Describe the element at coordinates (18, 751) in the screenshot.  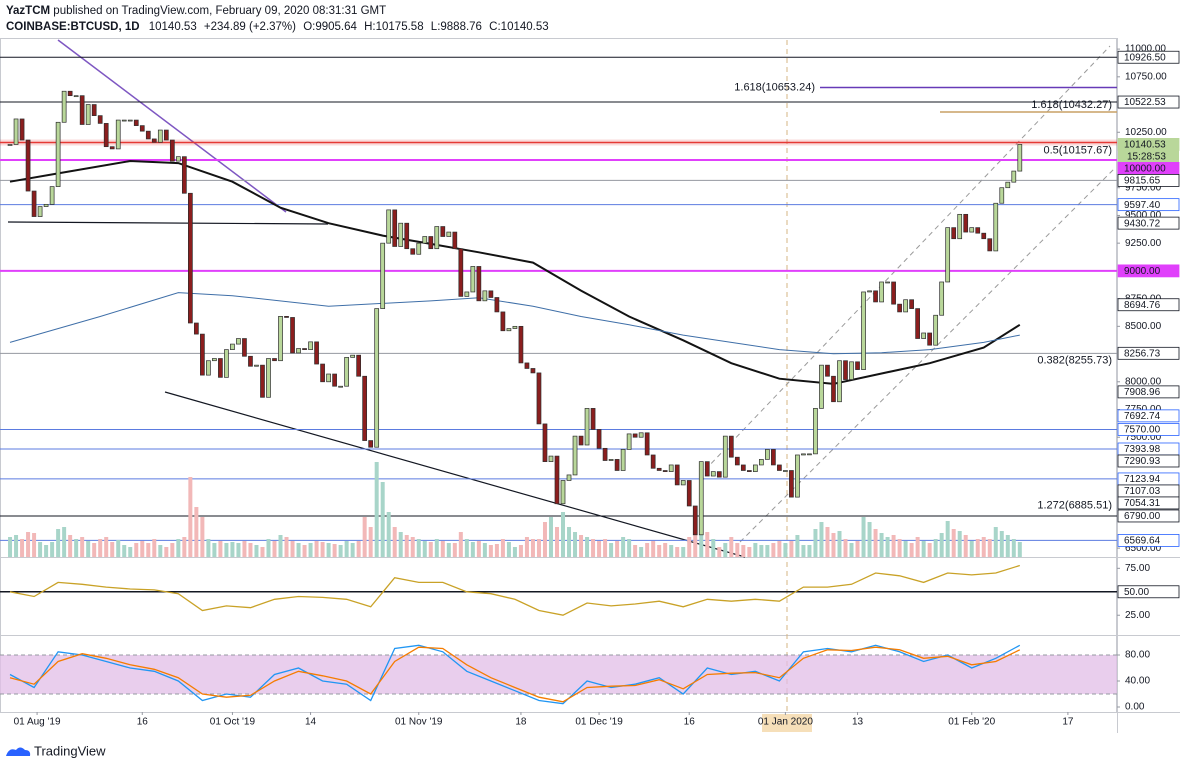
I see `logo` at that location.